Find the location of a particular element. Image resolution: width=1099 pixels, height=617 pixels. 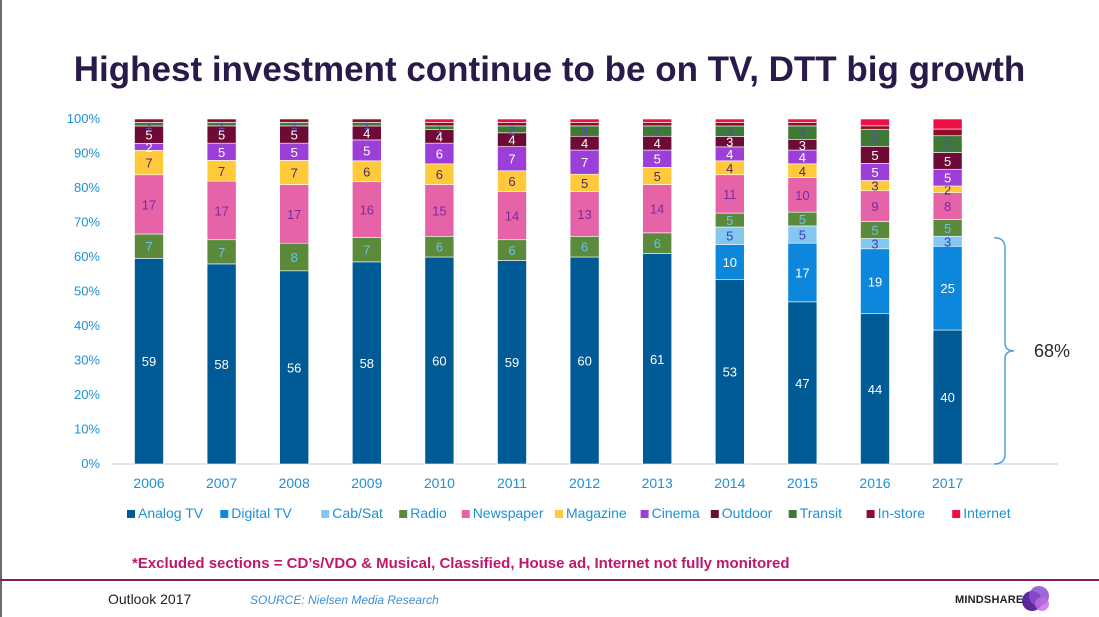

x-tick-label: 2015 is located at coordinates (802, 483).